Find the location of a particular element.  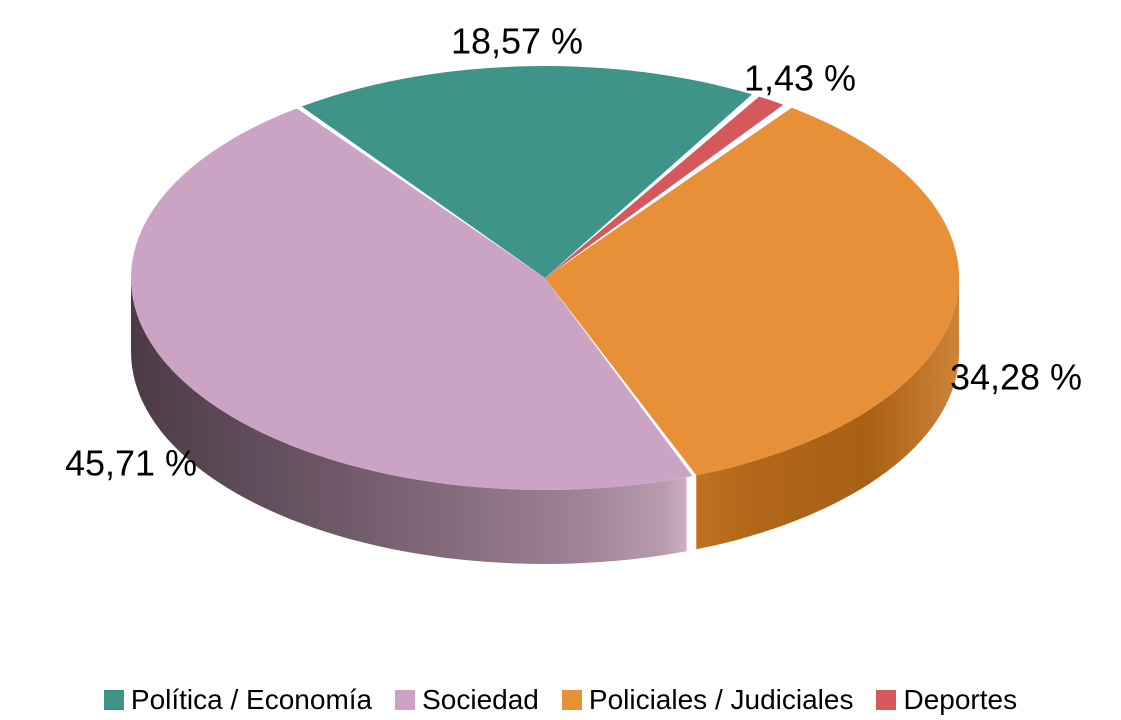

legend-swatch-deportes is located at coordinates (886, 700).